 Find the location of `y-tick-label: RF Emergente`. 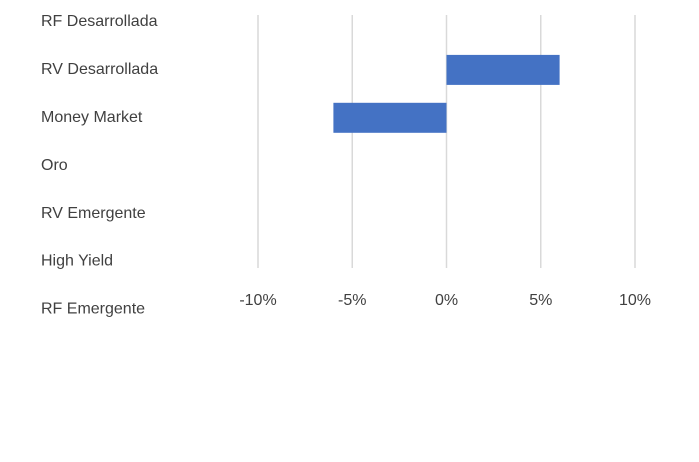

y-tick-label: RF Emergente is located at coordinates (93, 309).